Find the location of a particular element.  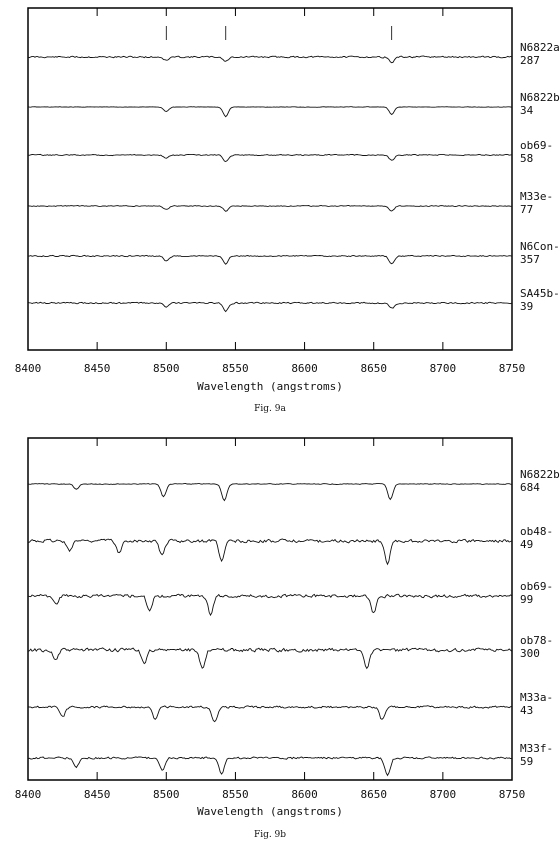

series-label: ob69-99 is located at coordinates (536, 593).